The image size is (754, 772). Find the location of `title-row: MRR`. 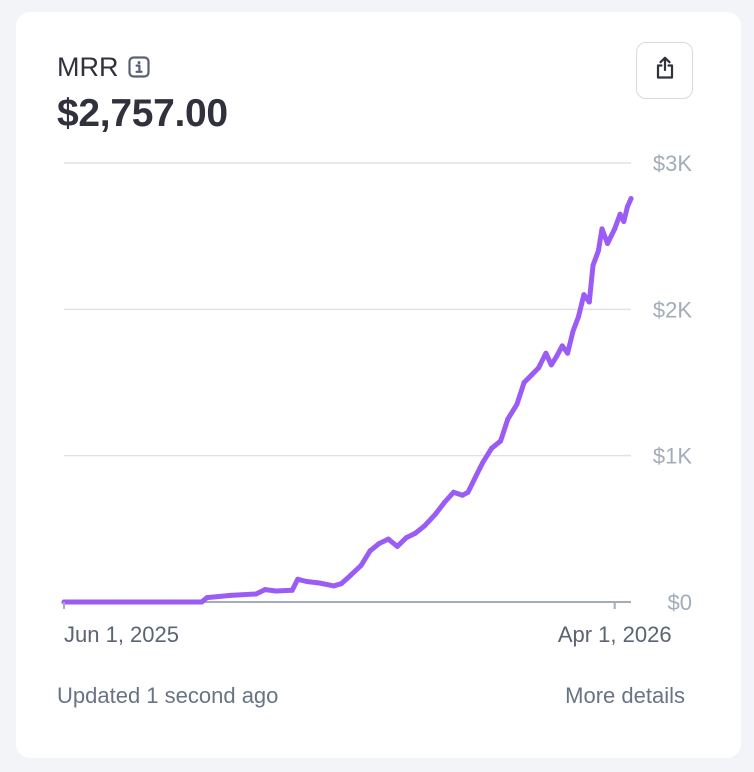

title-row: MRR is located at coordinates (103, 67).